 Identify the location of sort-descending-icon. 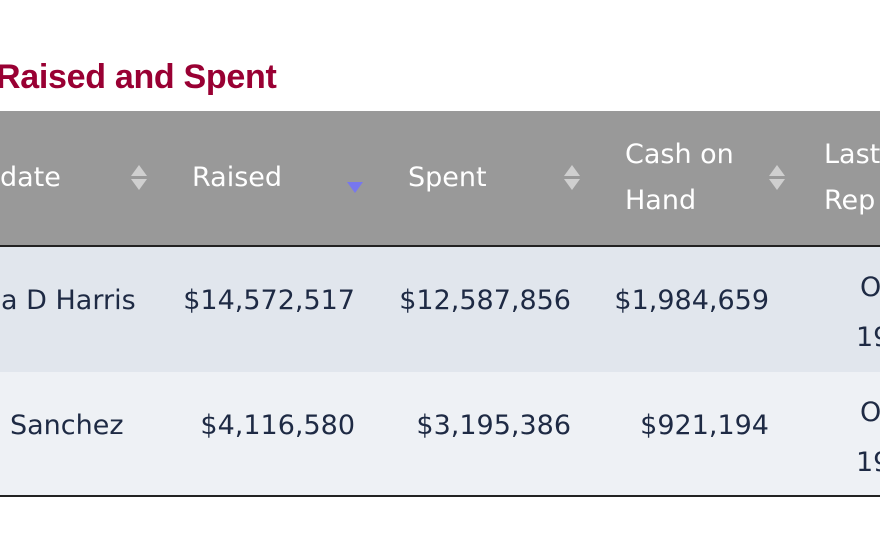
(355, 187).